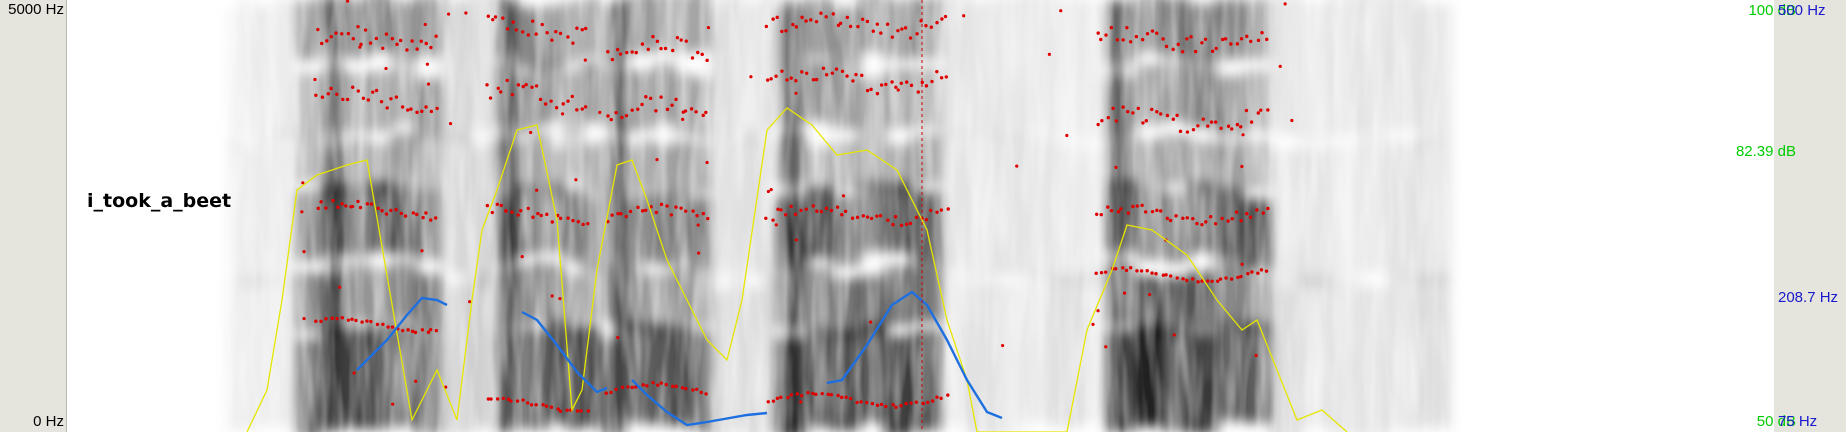  Describe the element at coordinates (1802, 10) in the screenshot. I see `pitch-top-label: 500 Hz` at that location.